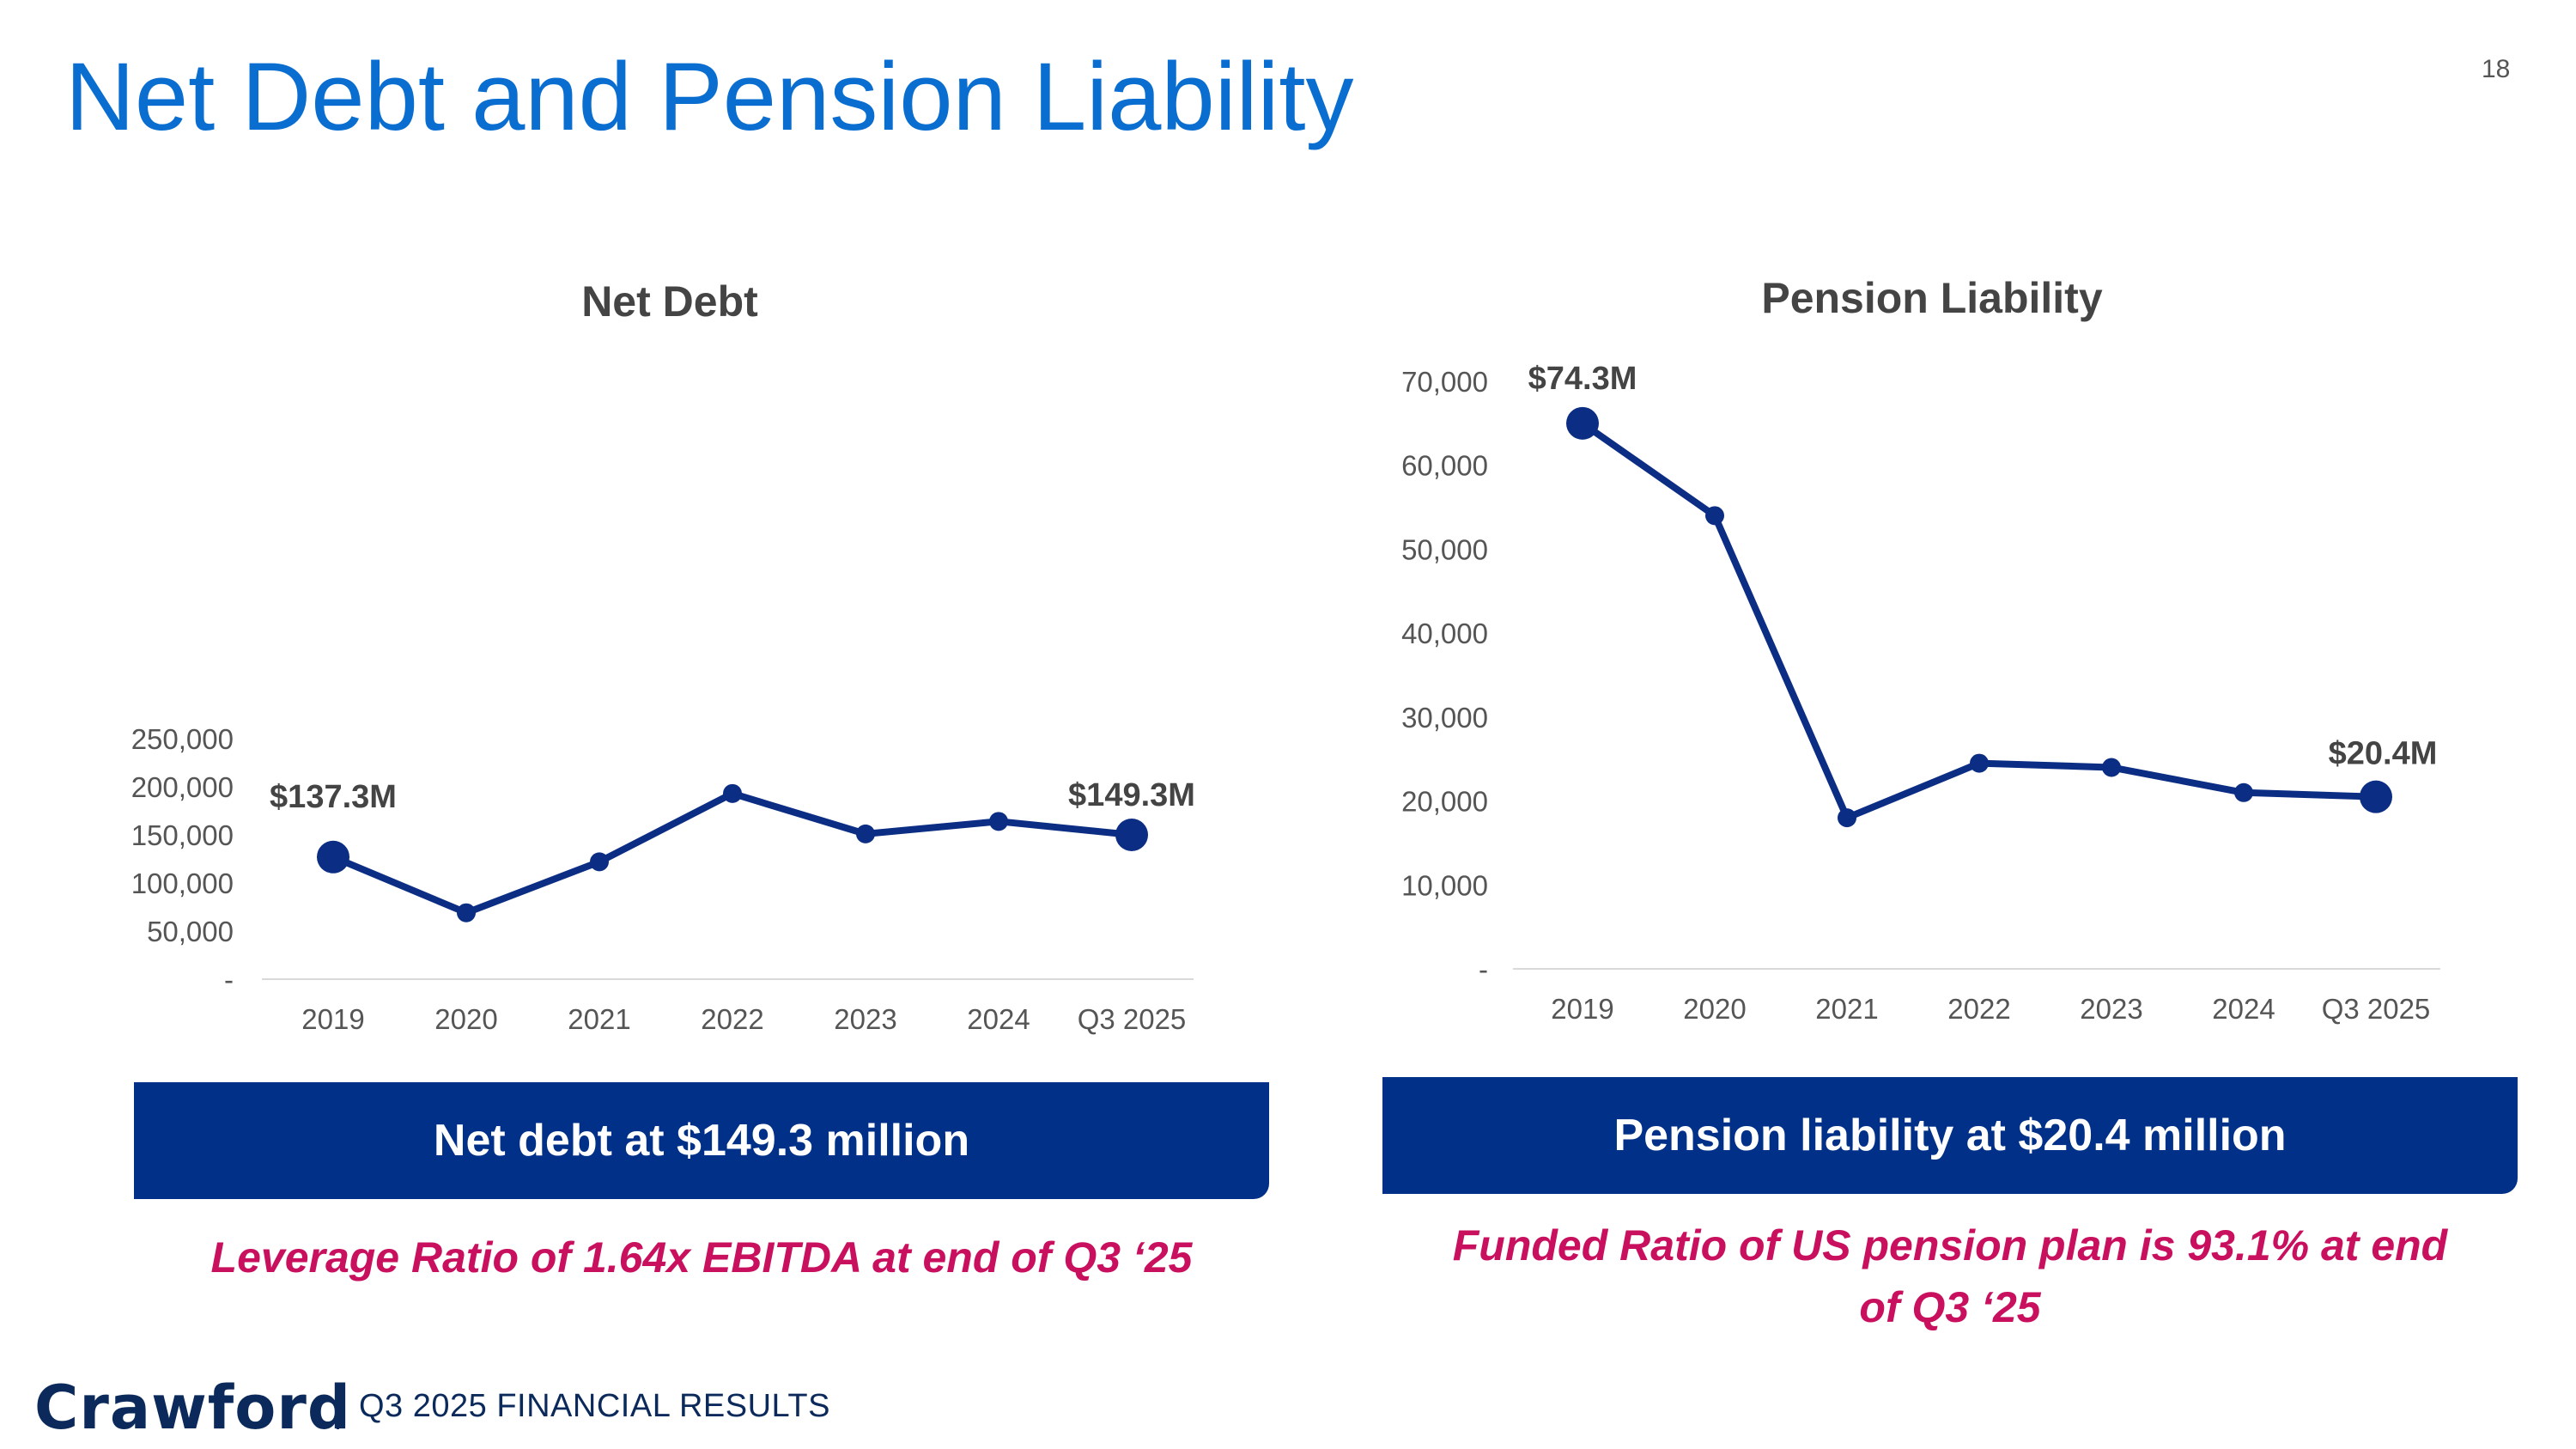 Image resolution: width=2576 pixels, height=1449 pixels. What do you see at coordinates (1846, 1009) in the screenshot?
I see `pension-x-tick-label: 2021` at bounding box center [1846, 1009].